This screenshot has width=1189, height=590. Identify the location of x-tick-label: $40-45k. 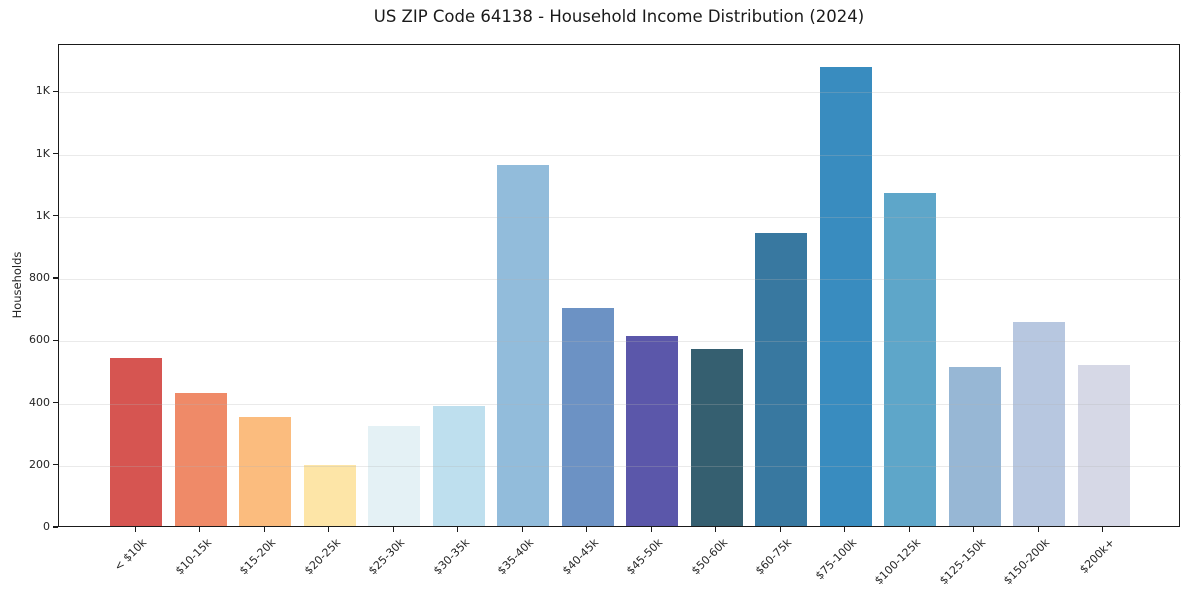
(580, 557).